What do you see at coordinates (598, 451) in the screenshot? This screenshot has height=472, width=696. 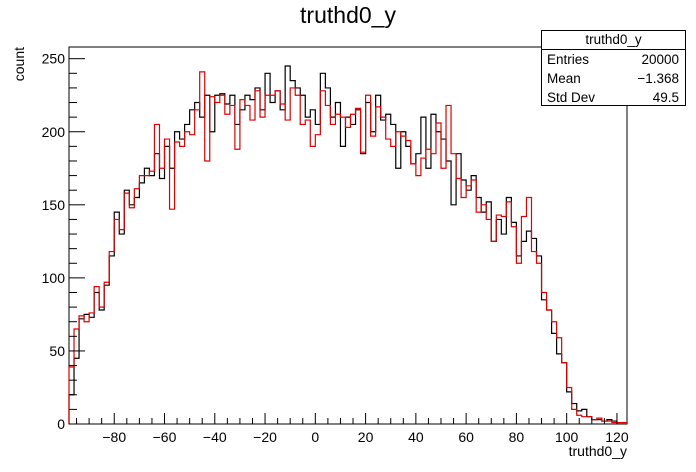 I see `x-axis-label: truthd0_y` at bounding box center [598, 451].